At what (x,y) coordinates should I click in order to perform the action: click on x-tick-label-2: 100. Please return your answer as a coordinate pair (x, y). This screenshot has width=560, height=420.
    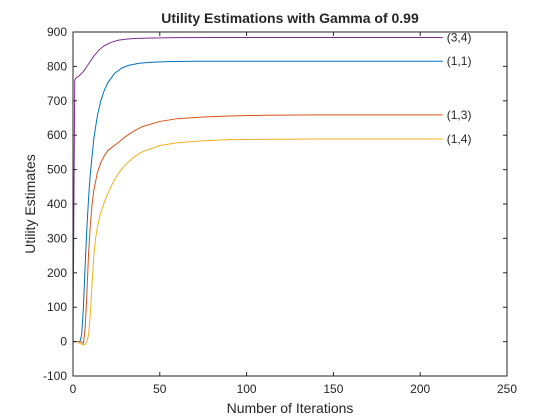
    Looking at the image, I should click on (247, 389).